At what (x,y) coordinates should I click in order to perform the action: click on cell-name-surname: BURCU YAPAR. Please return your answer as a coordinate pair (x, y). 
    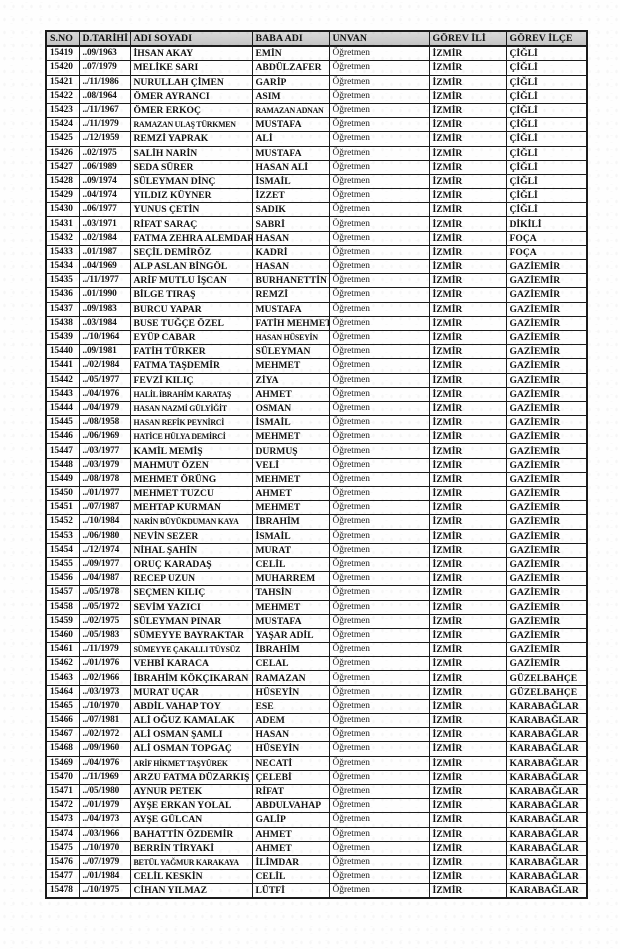
    Looking at the image, I should click on (191, 309).